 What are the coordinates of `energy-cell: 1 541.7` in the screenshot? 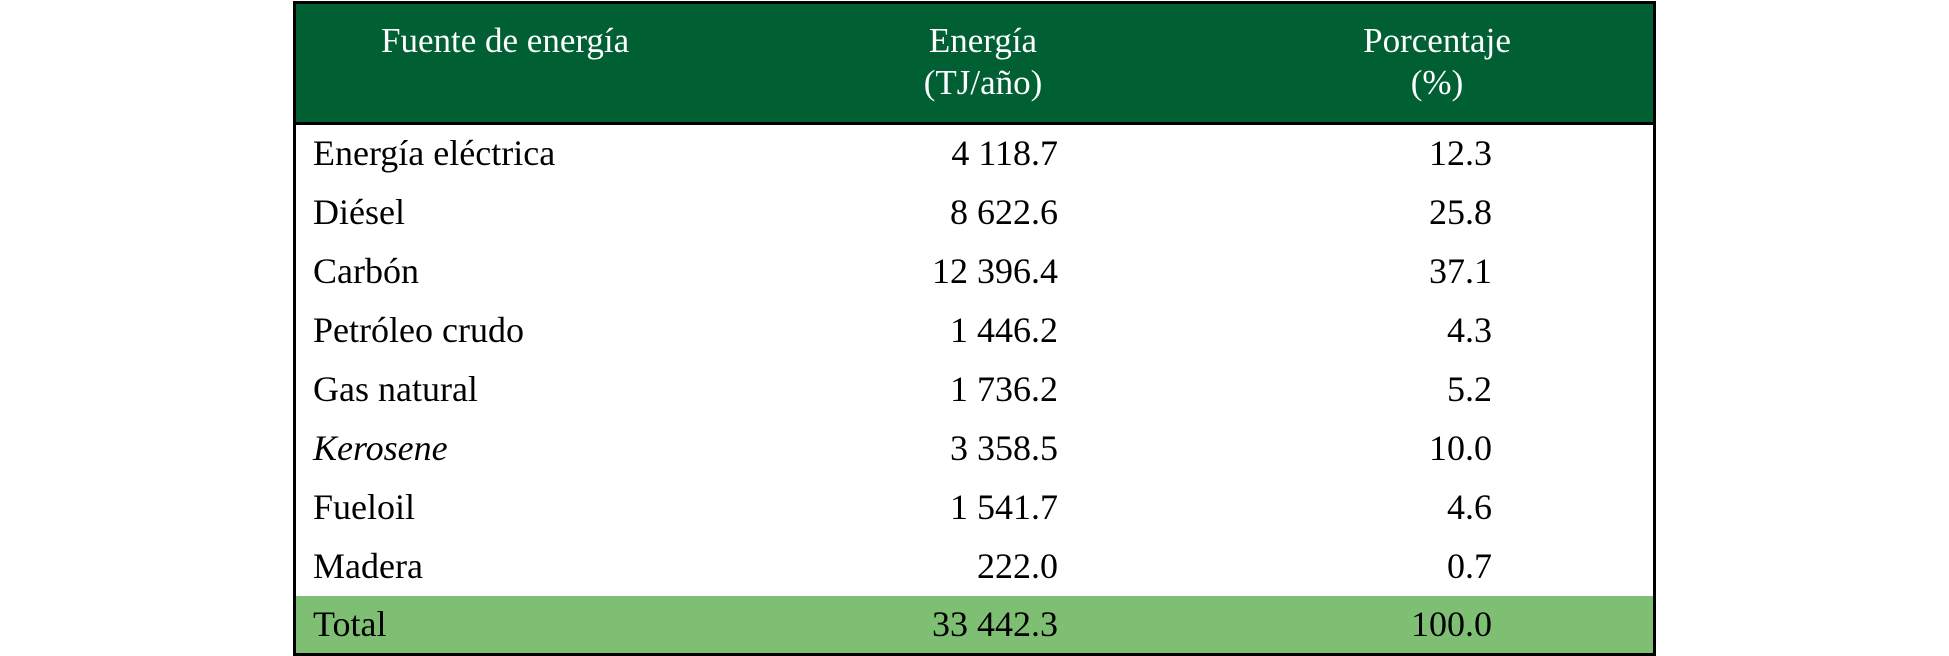 It's located at (1004, 507).